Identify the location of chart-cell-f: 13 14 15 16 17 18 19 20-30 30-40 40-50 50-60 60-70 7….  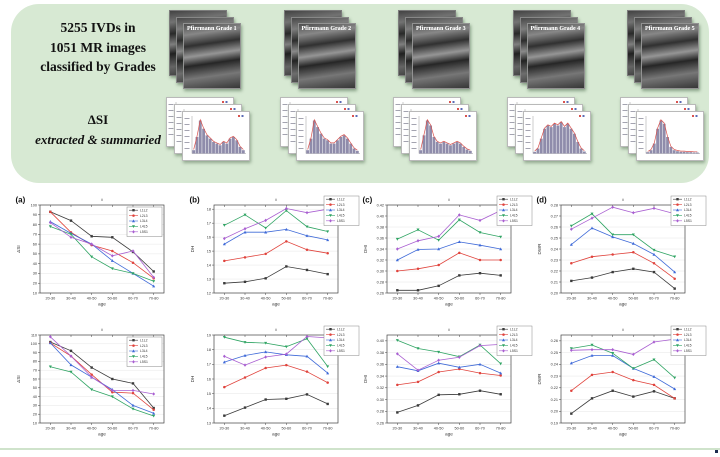
(274, 386).